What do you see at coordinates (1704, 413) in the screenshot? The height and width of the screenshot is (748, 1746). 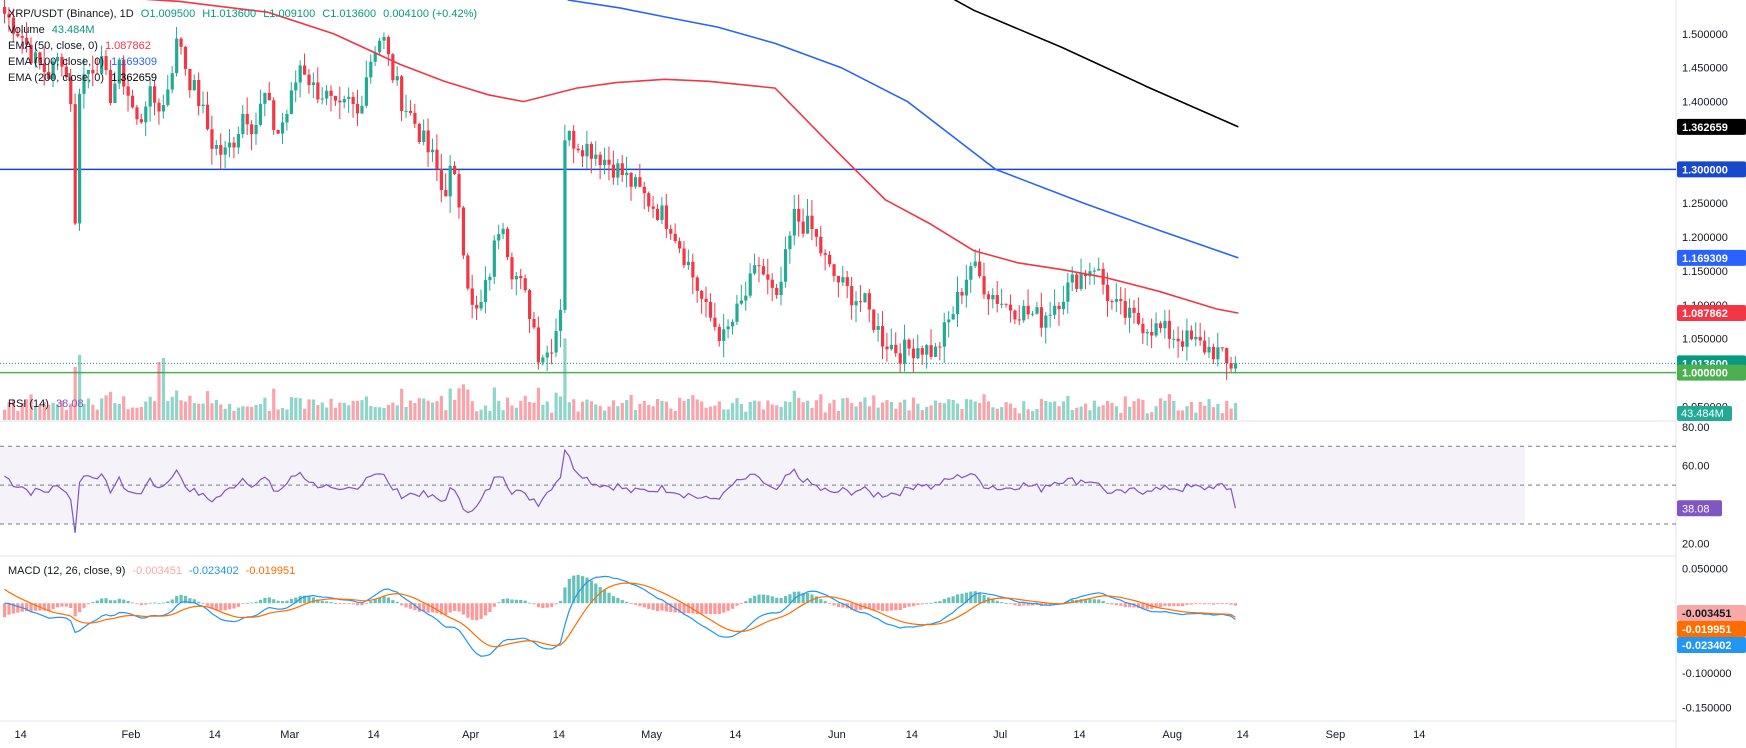 I see `volume-axis-badge` at bounding box center [1704, 413].